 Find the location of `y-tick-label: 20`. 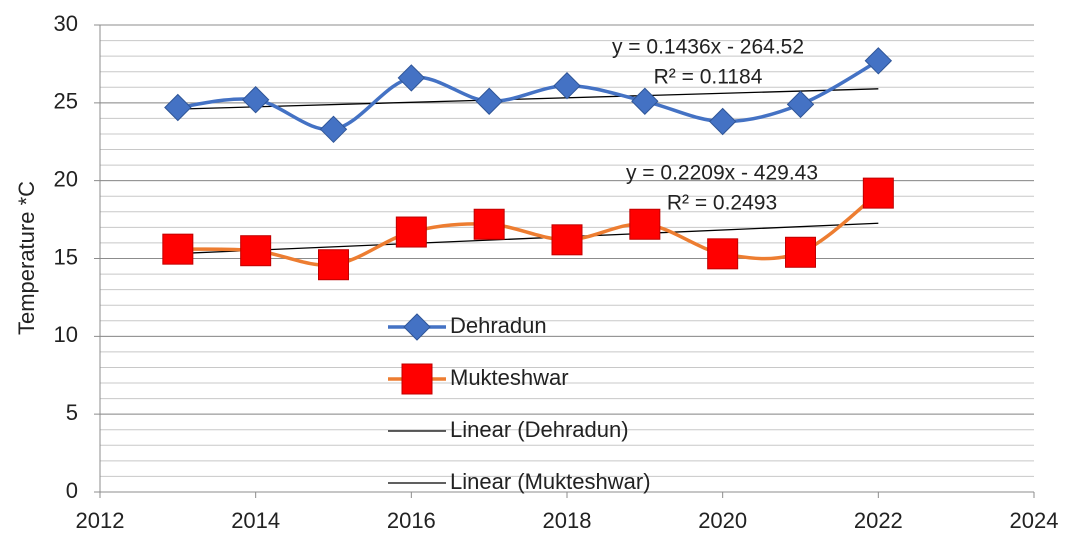

y-tick-label: 20 is located at coordinates (66, 178).